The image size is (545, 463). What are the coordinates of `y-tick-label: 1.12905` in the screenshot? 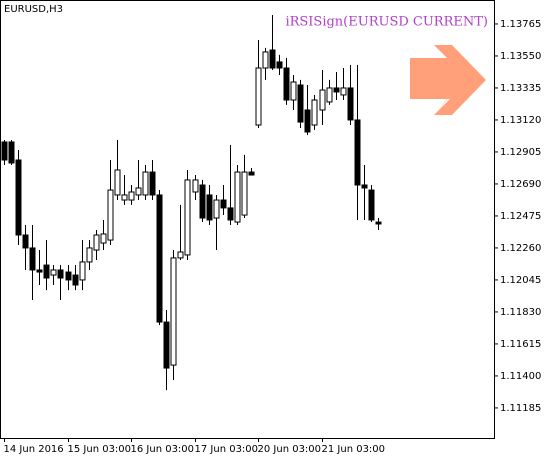 It's located at (520, 152).